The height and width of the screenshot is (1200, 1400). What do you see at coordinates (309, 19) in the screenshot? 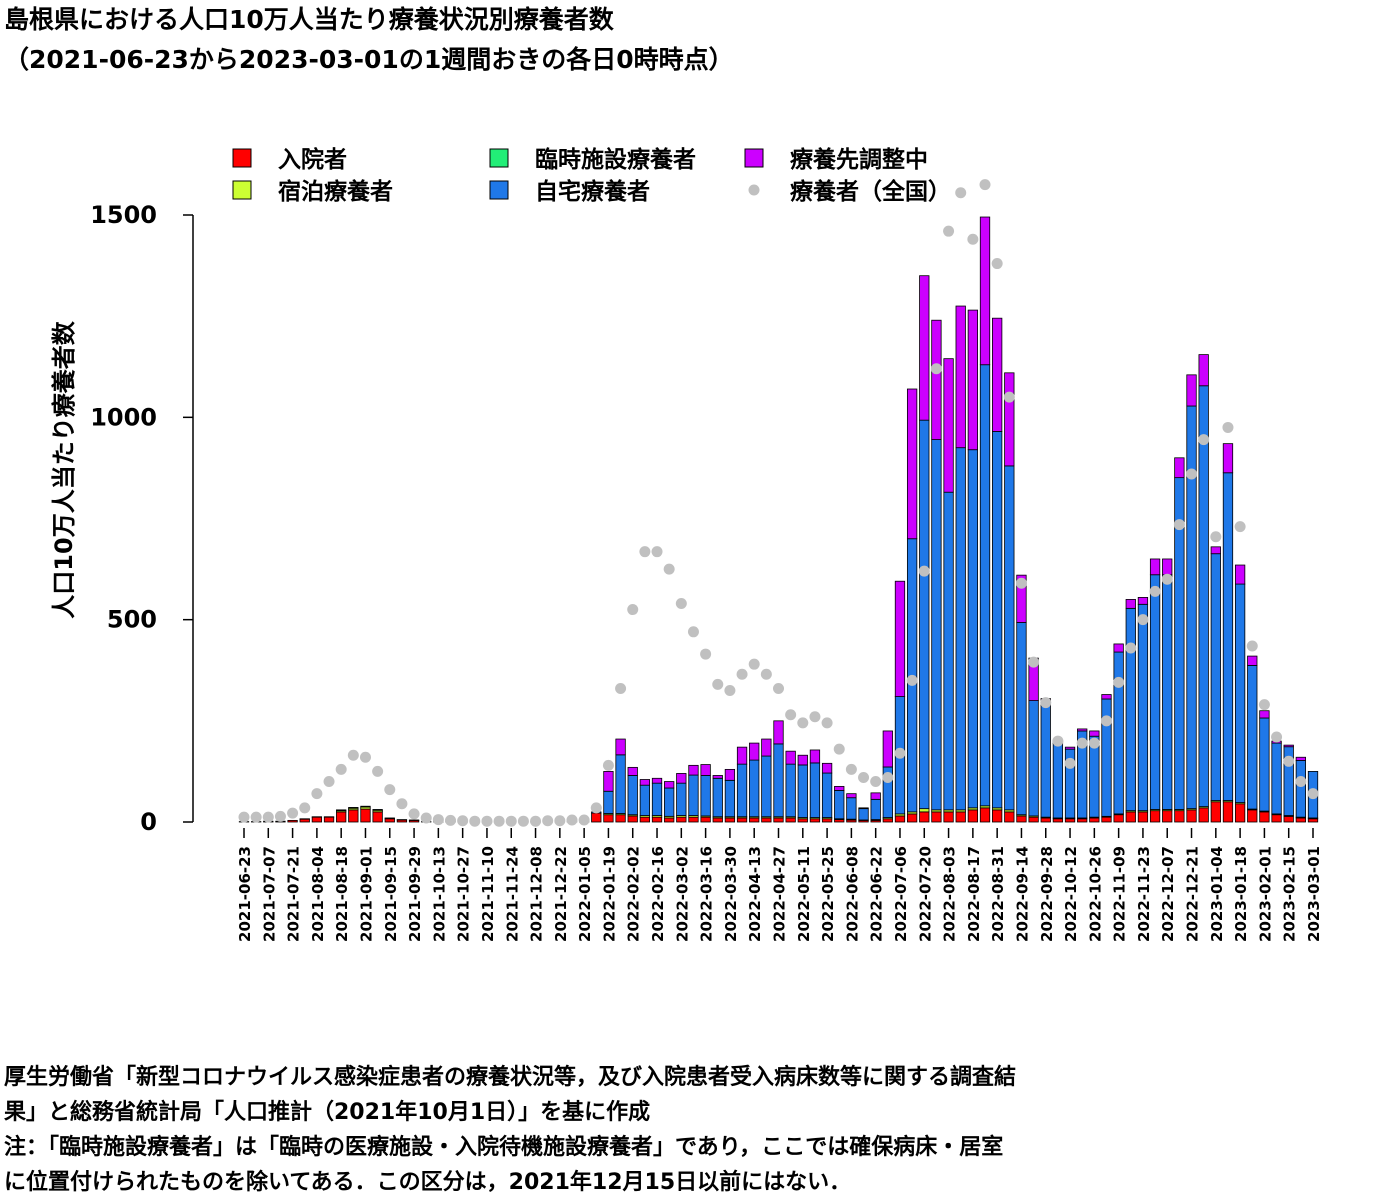
I see `chart-title: 島根県における人口10万人当たり療養状況別療養者数` at bounding box center [309, 19].